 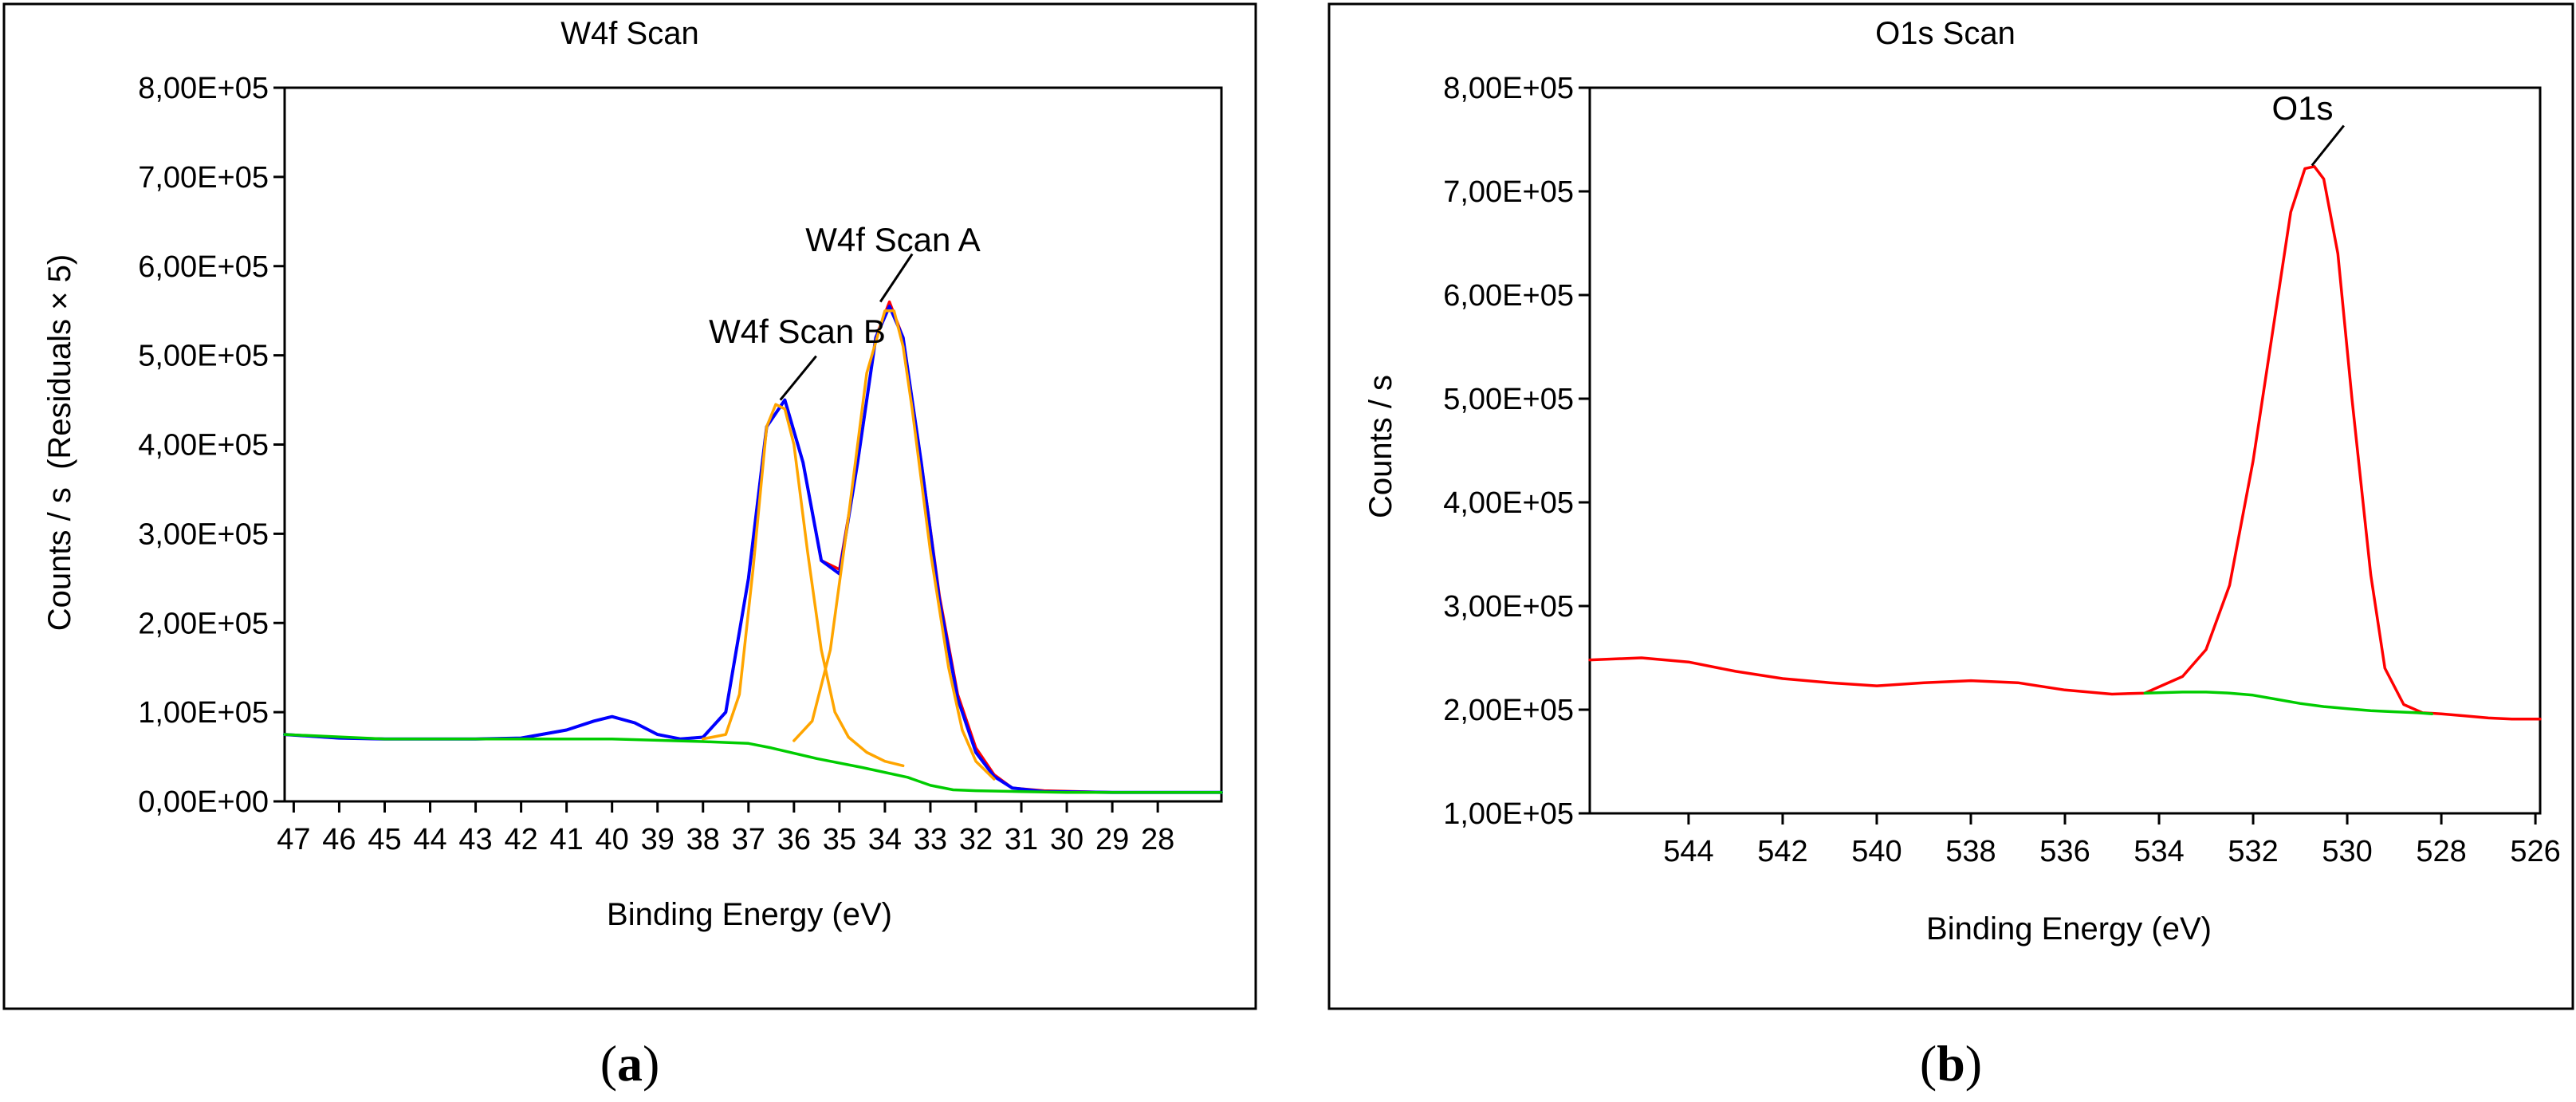 I want to click on panel-a-x-tick-label: 38, so click(x=703, y=839).